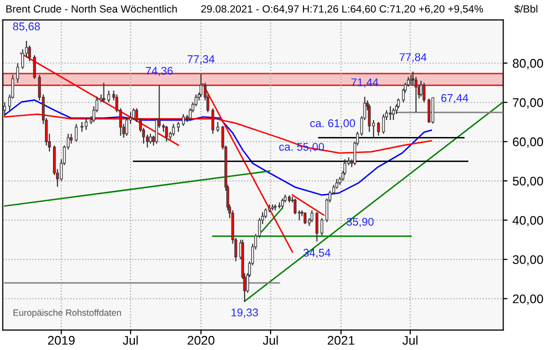 This screenshot has height=350, width=550. What do you see at coordinates (528, 103) in the screenshot?
I see `y-tick-label: 70,00` at bounding box center [528, 103].